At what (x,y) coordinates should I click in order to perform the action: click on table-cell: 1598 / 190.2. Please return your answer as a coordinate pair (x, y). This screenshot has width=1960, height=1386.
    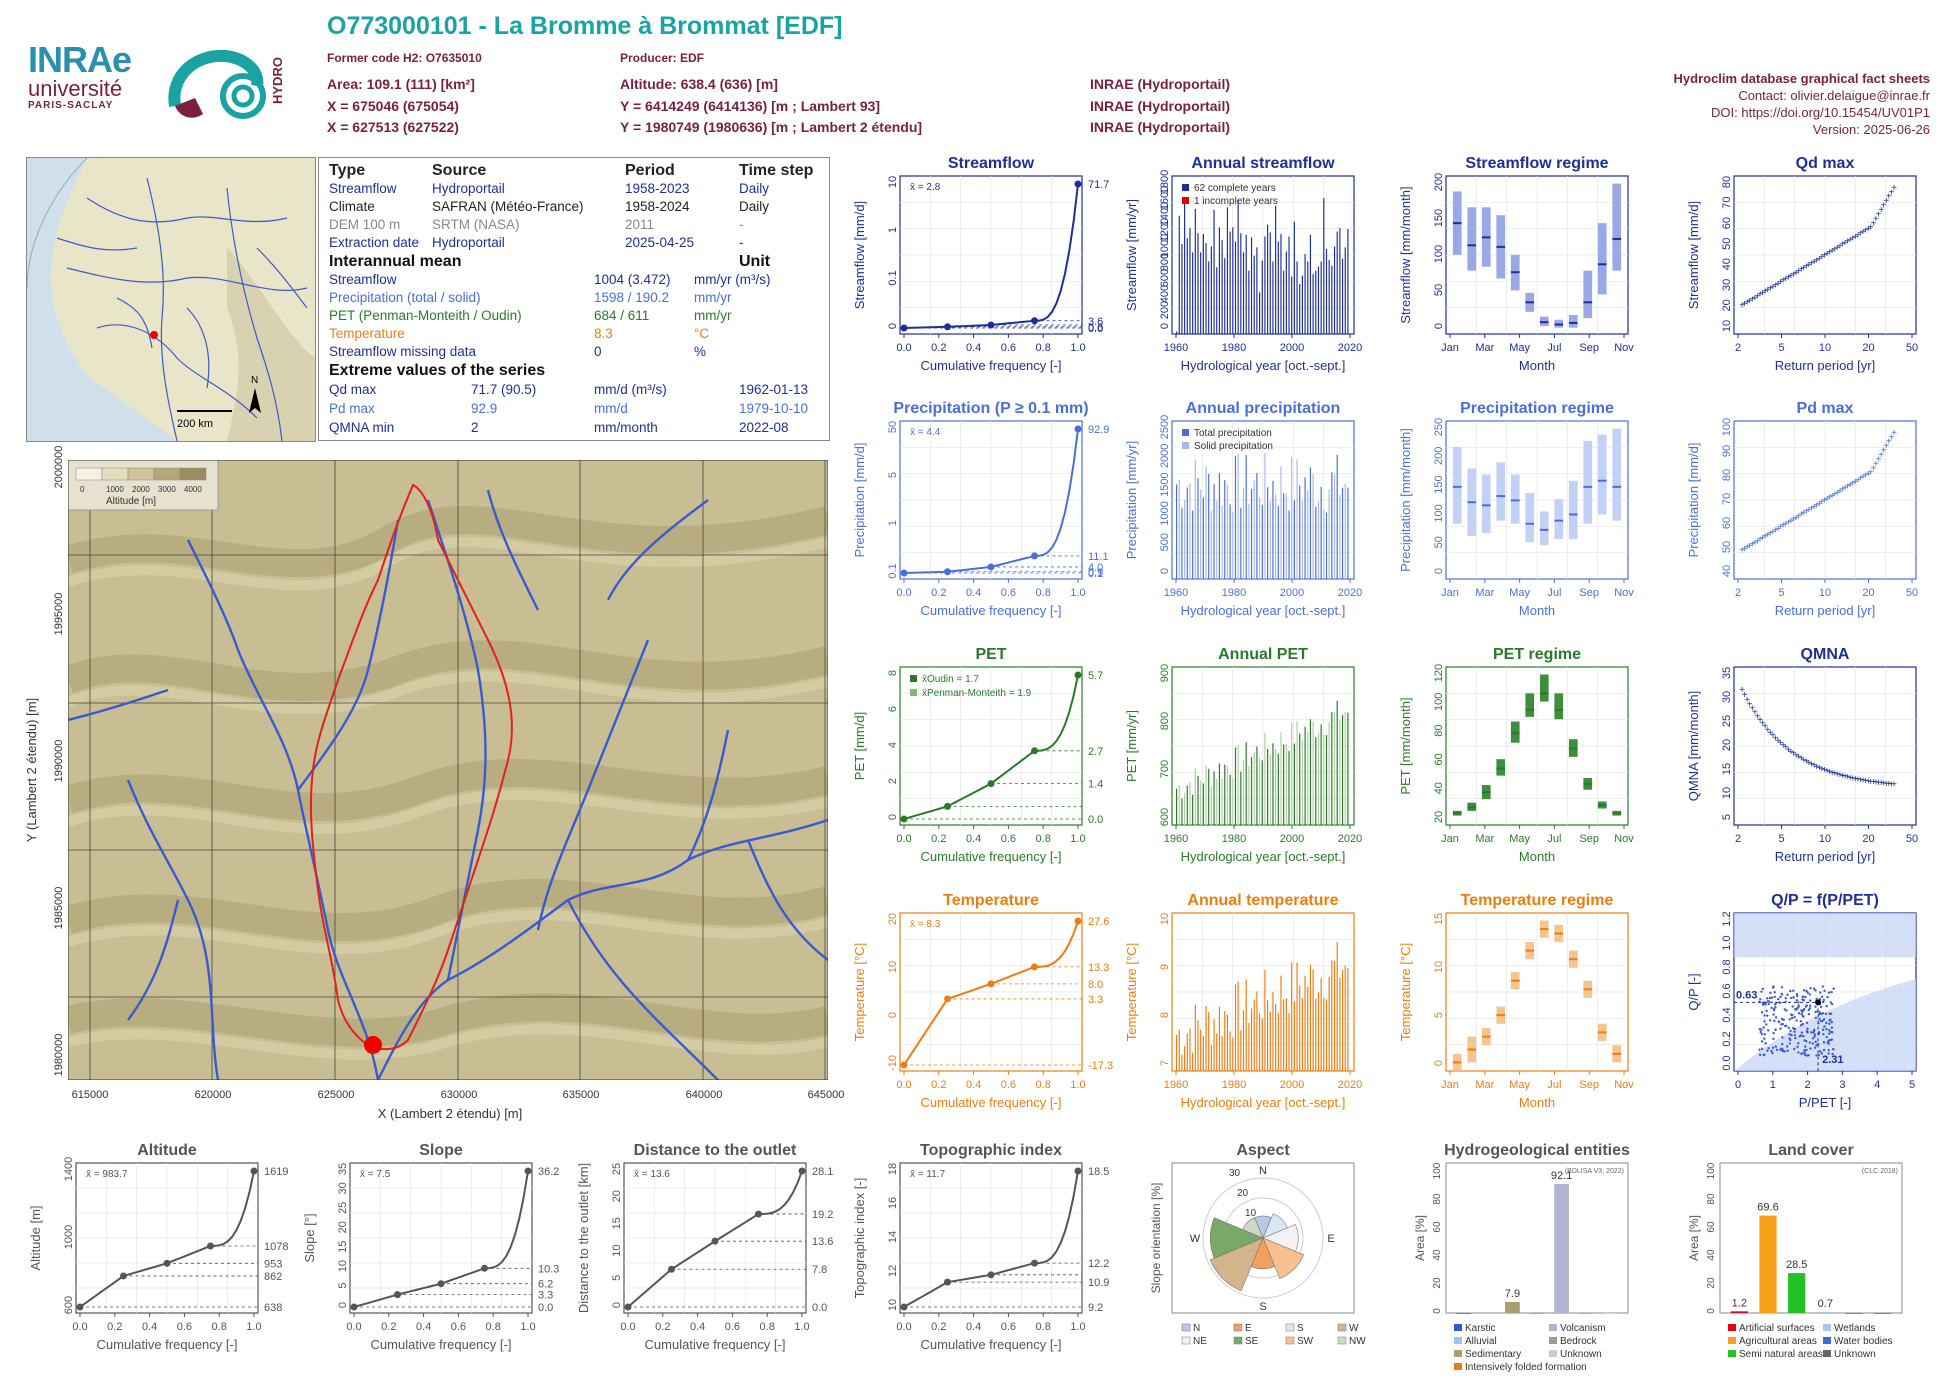
    Looking at the image, I should click on (632, 297).